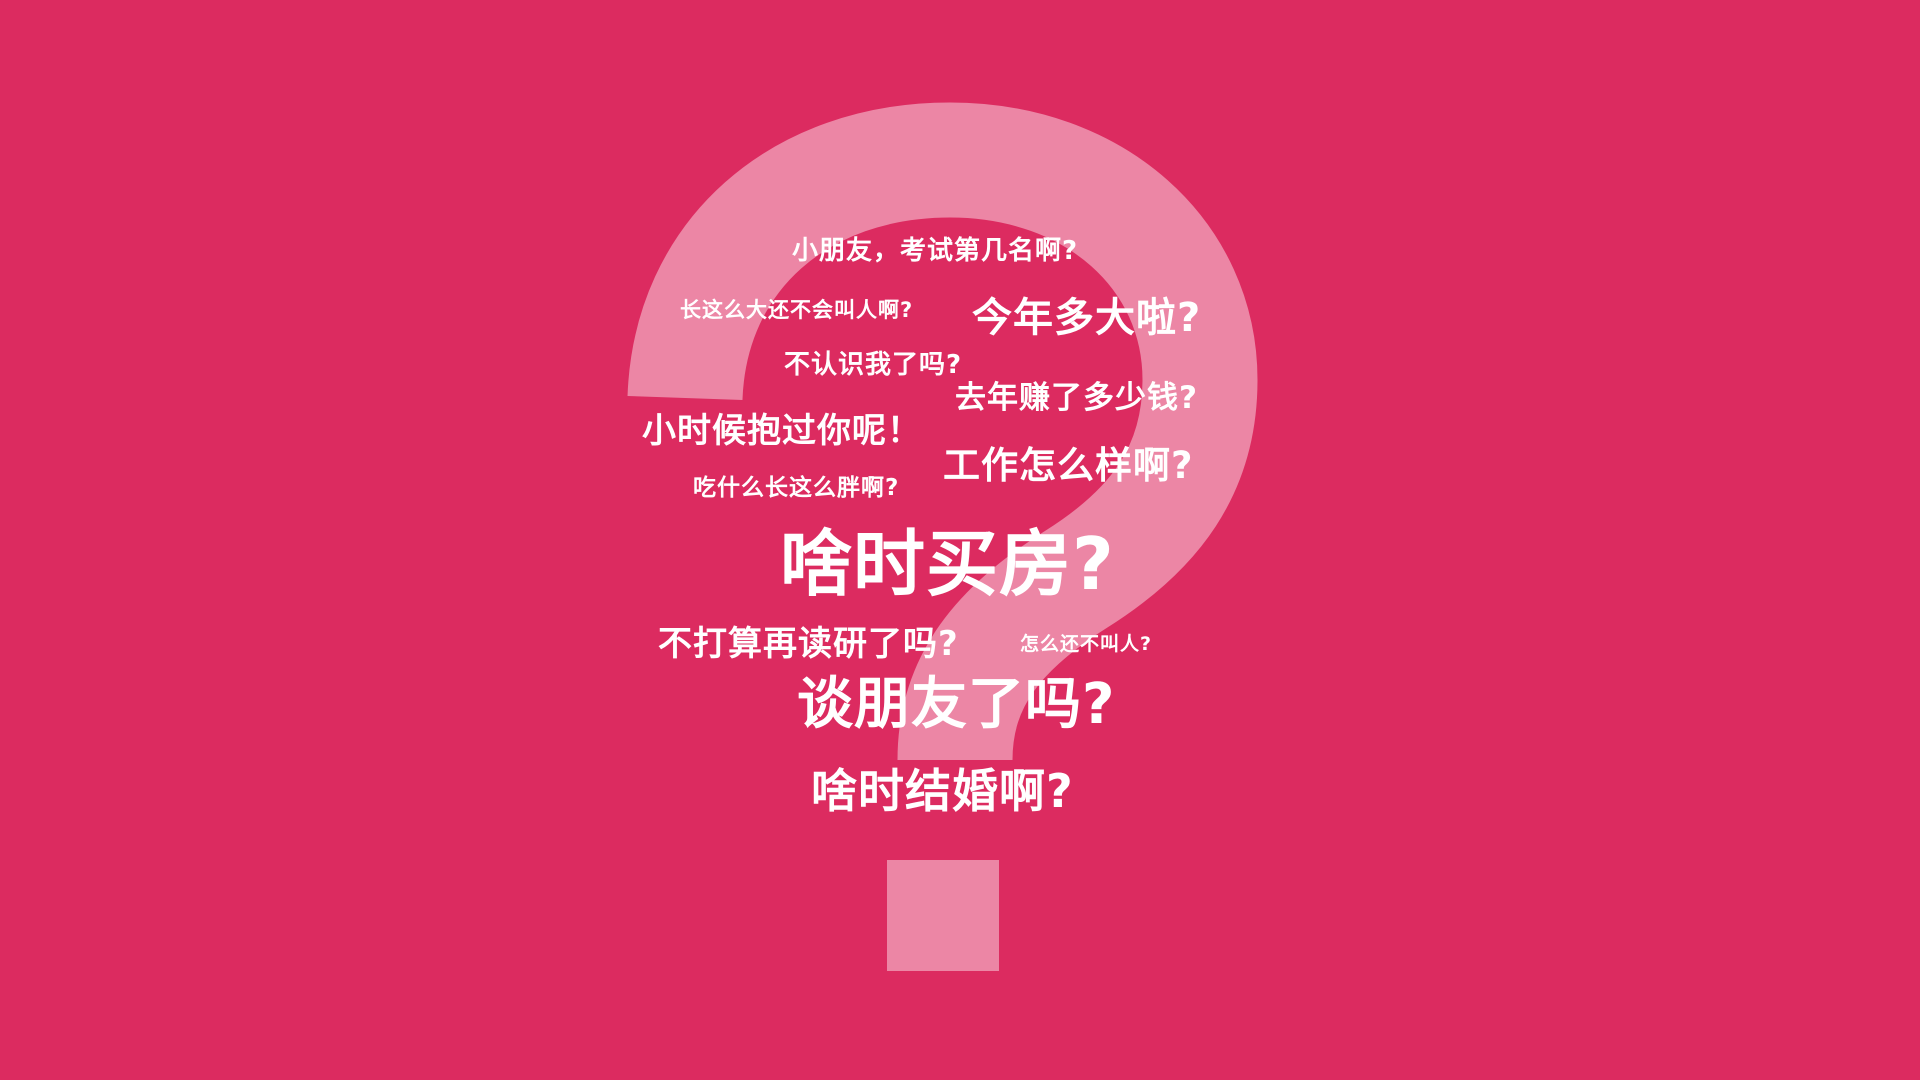 The width and height of the screenshot is (1920, 1080). I want to click on question-earnings: 去年赚了多少钱?, so click(1076, 398).